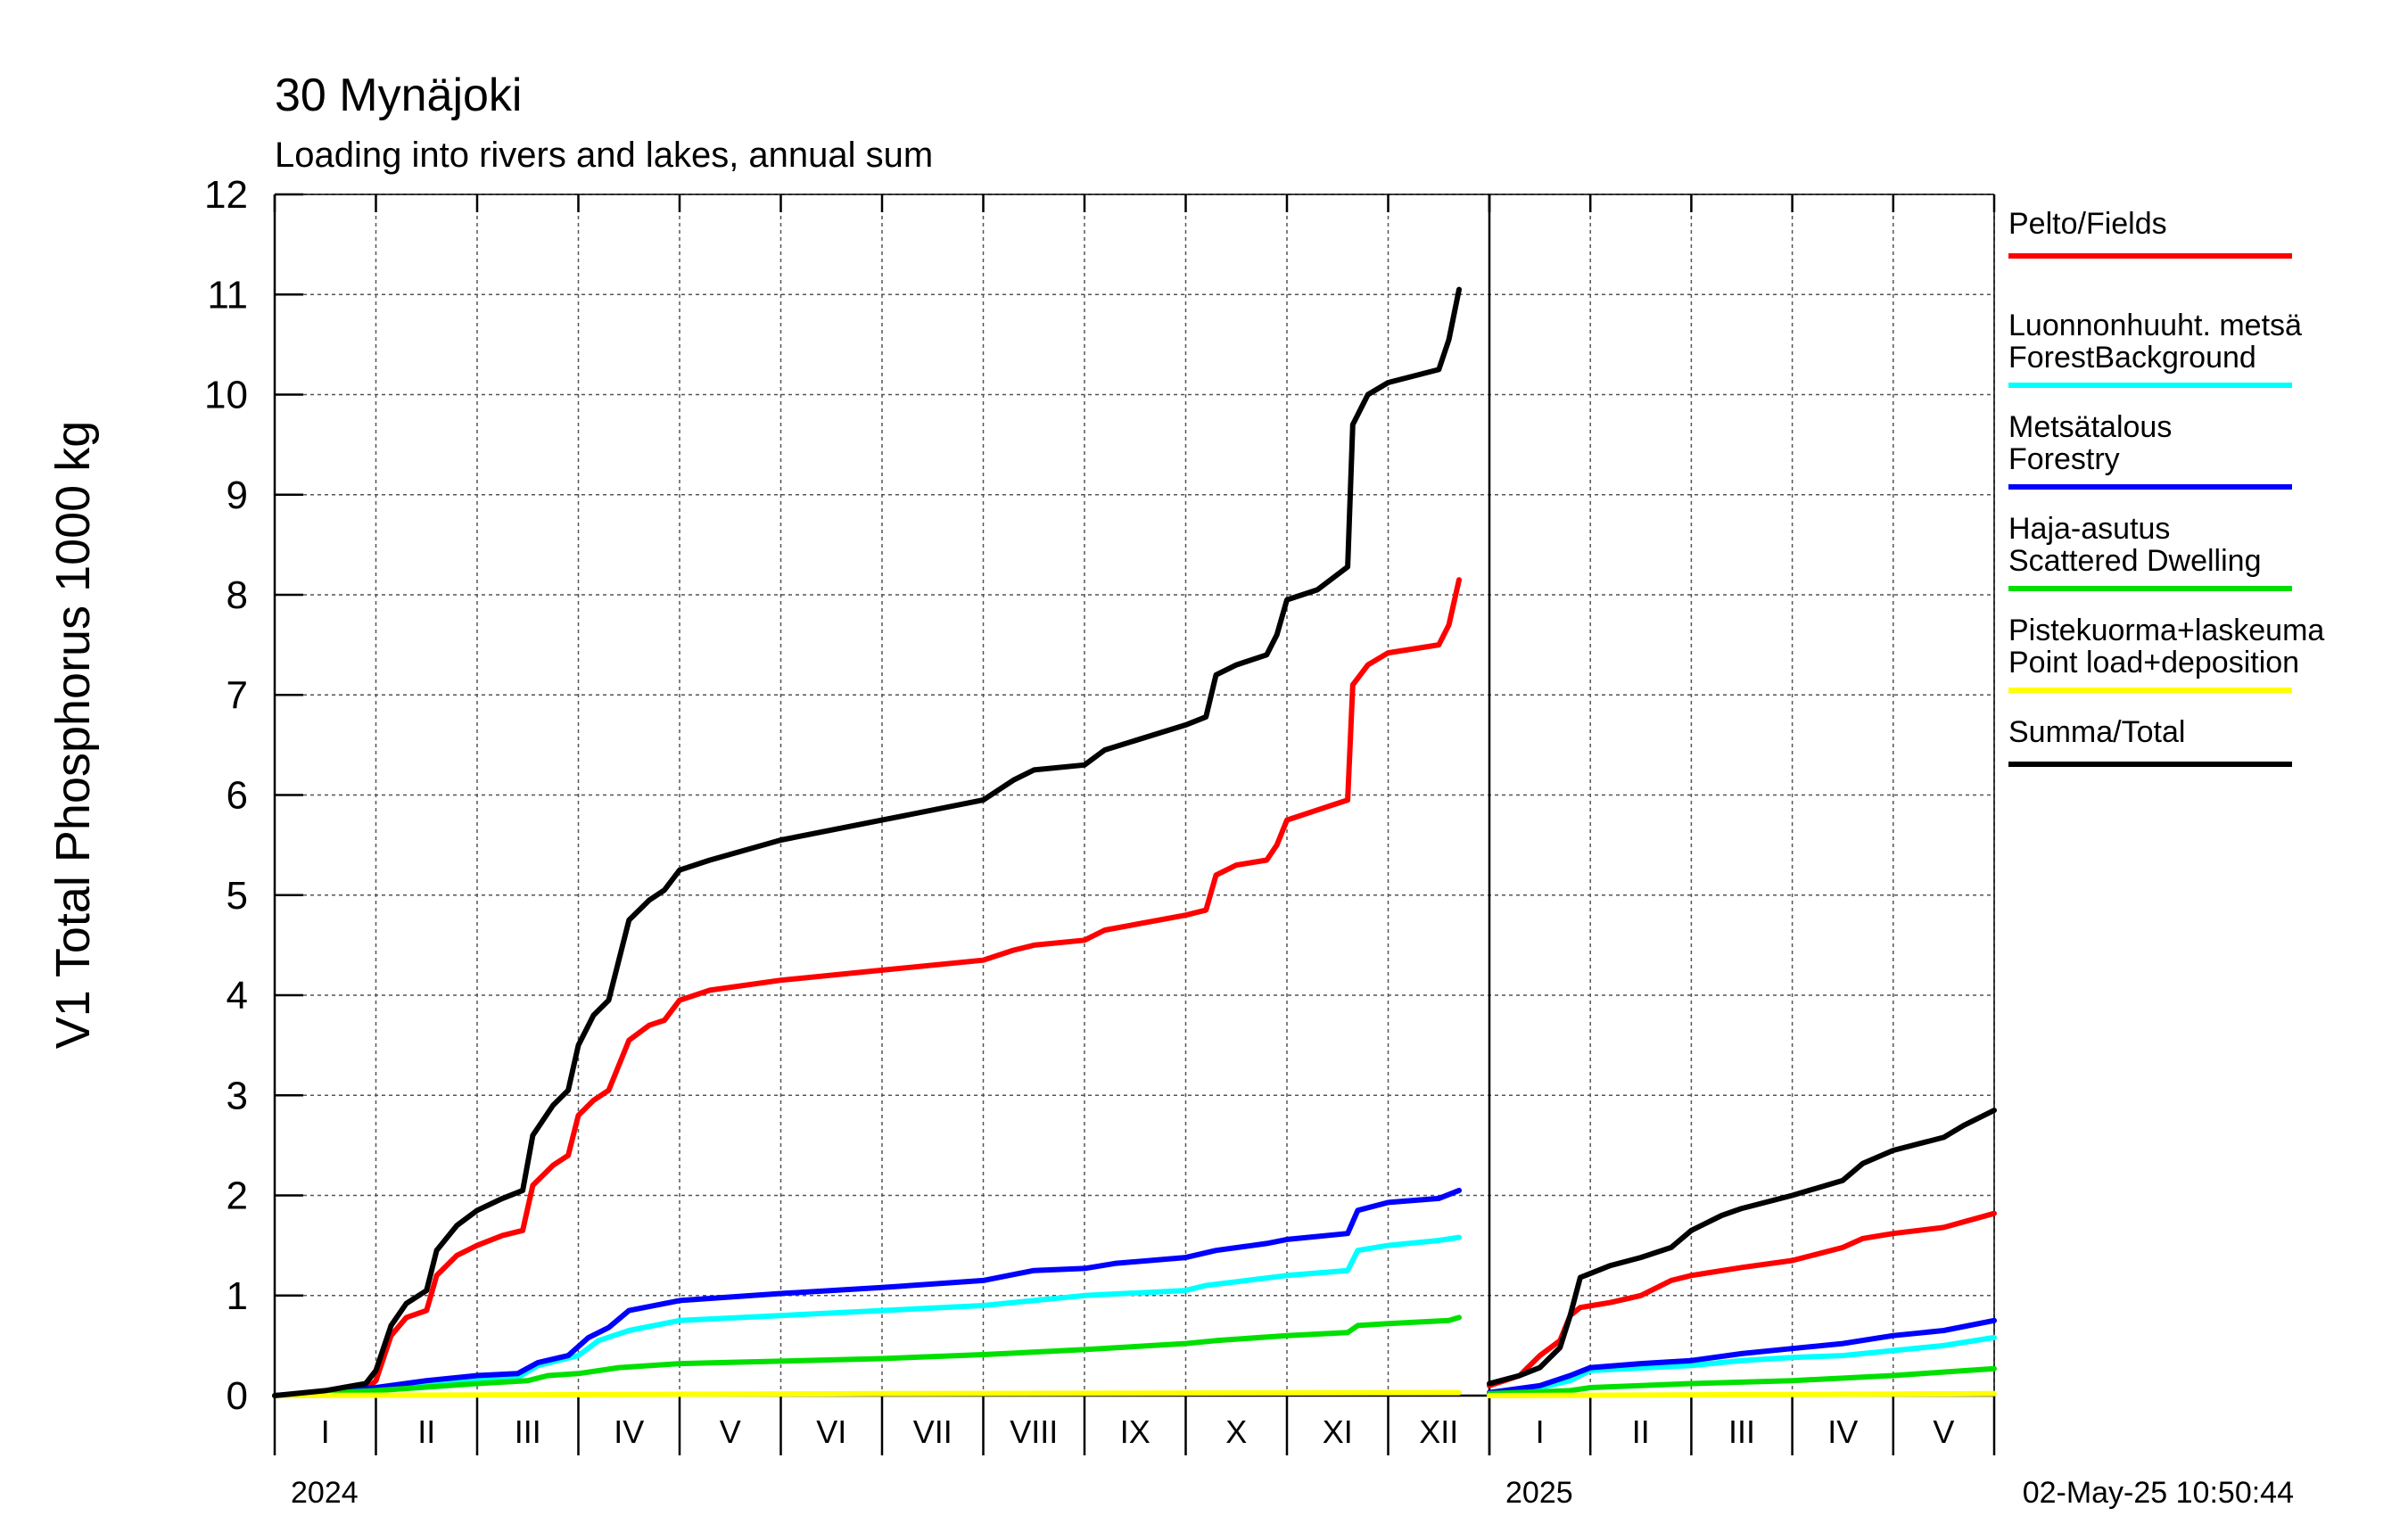 This screenshot has width=2408, height=1516. What do you see at coordinates (2090, 427) in the screenshot?
I see `legend-label: Metsätalous` at bounding box center [2090, 427].